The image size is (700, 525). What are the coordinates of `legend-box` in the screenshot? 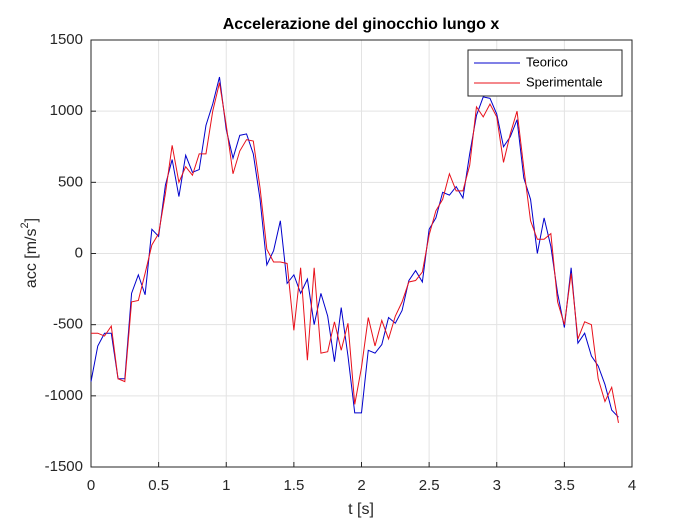 It's located at (545, 73).